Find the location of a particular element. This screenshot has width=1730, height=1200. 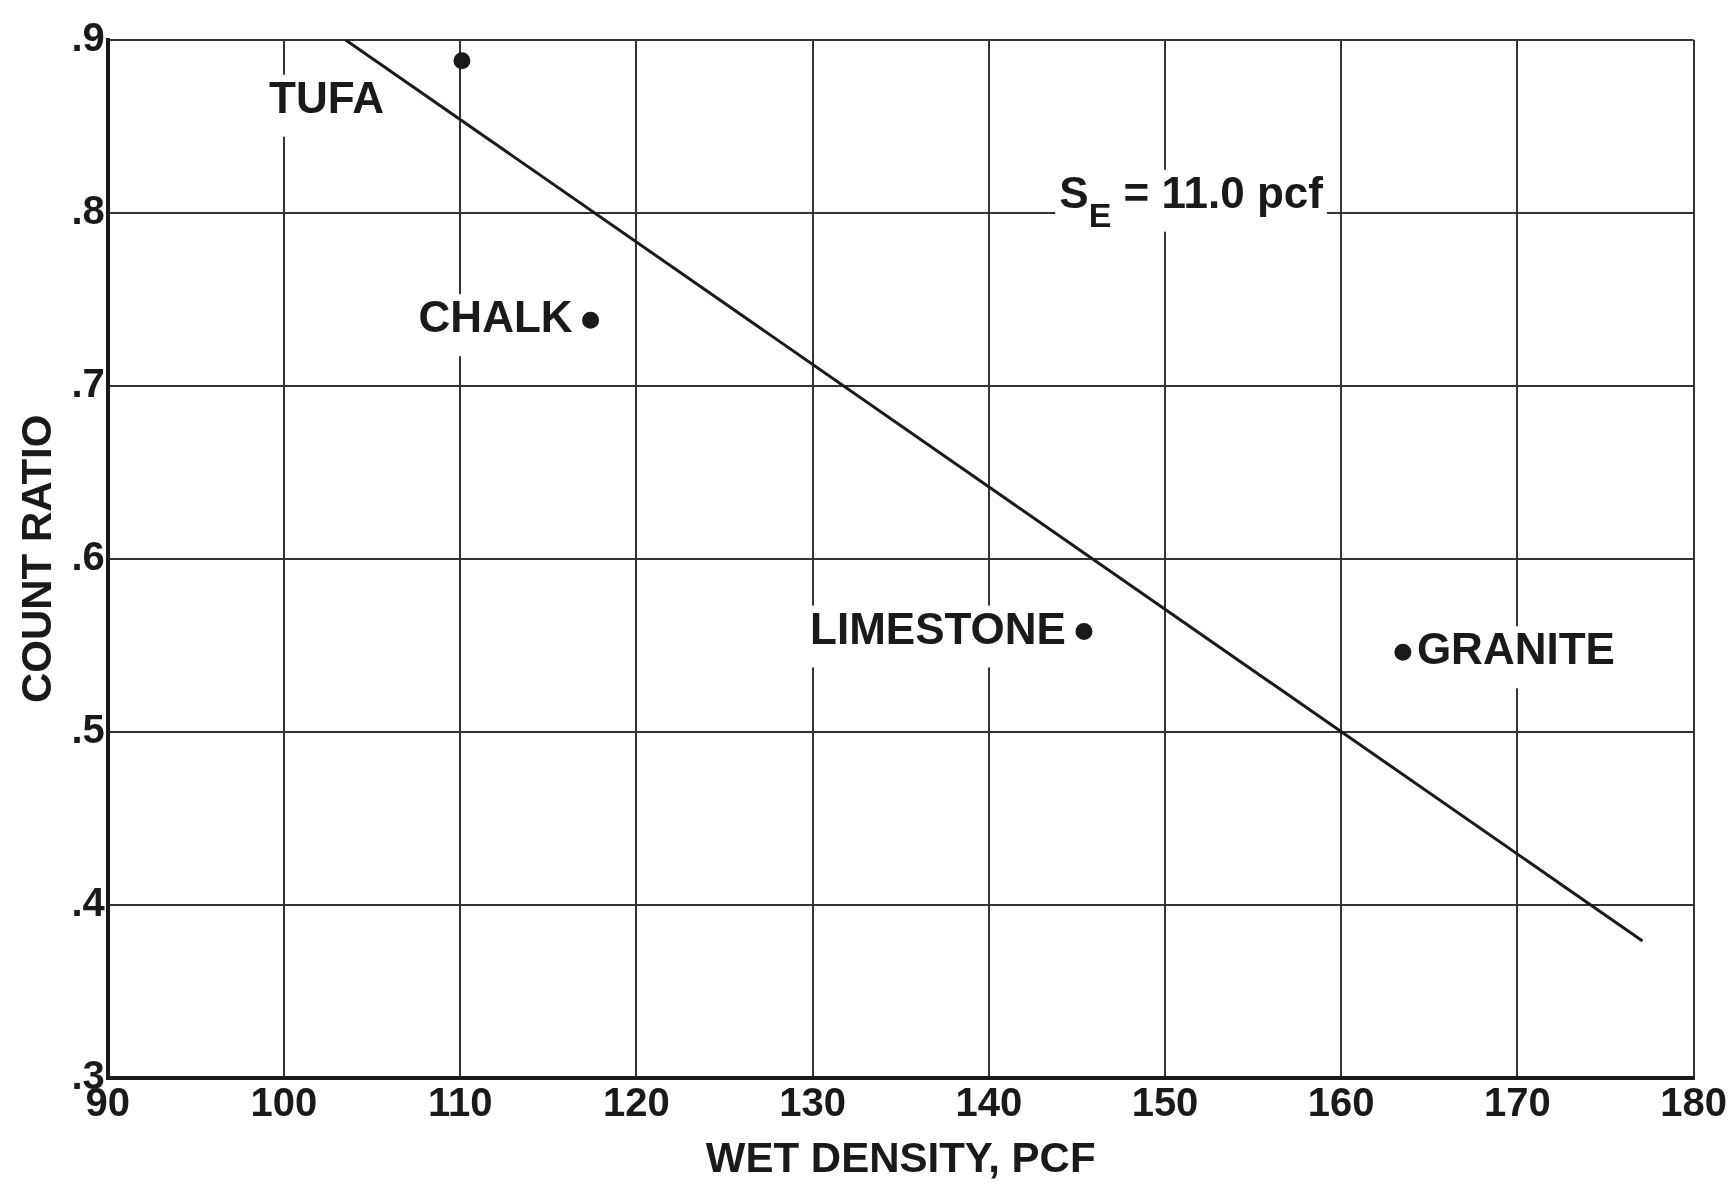

y-tick-label: .8 is located at coordinates (88, 209).